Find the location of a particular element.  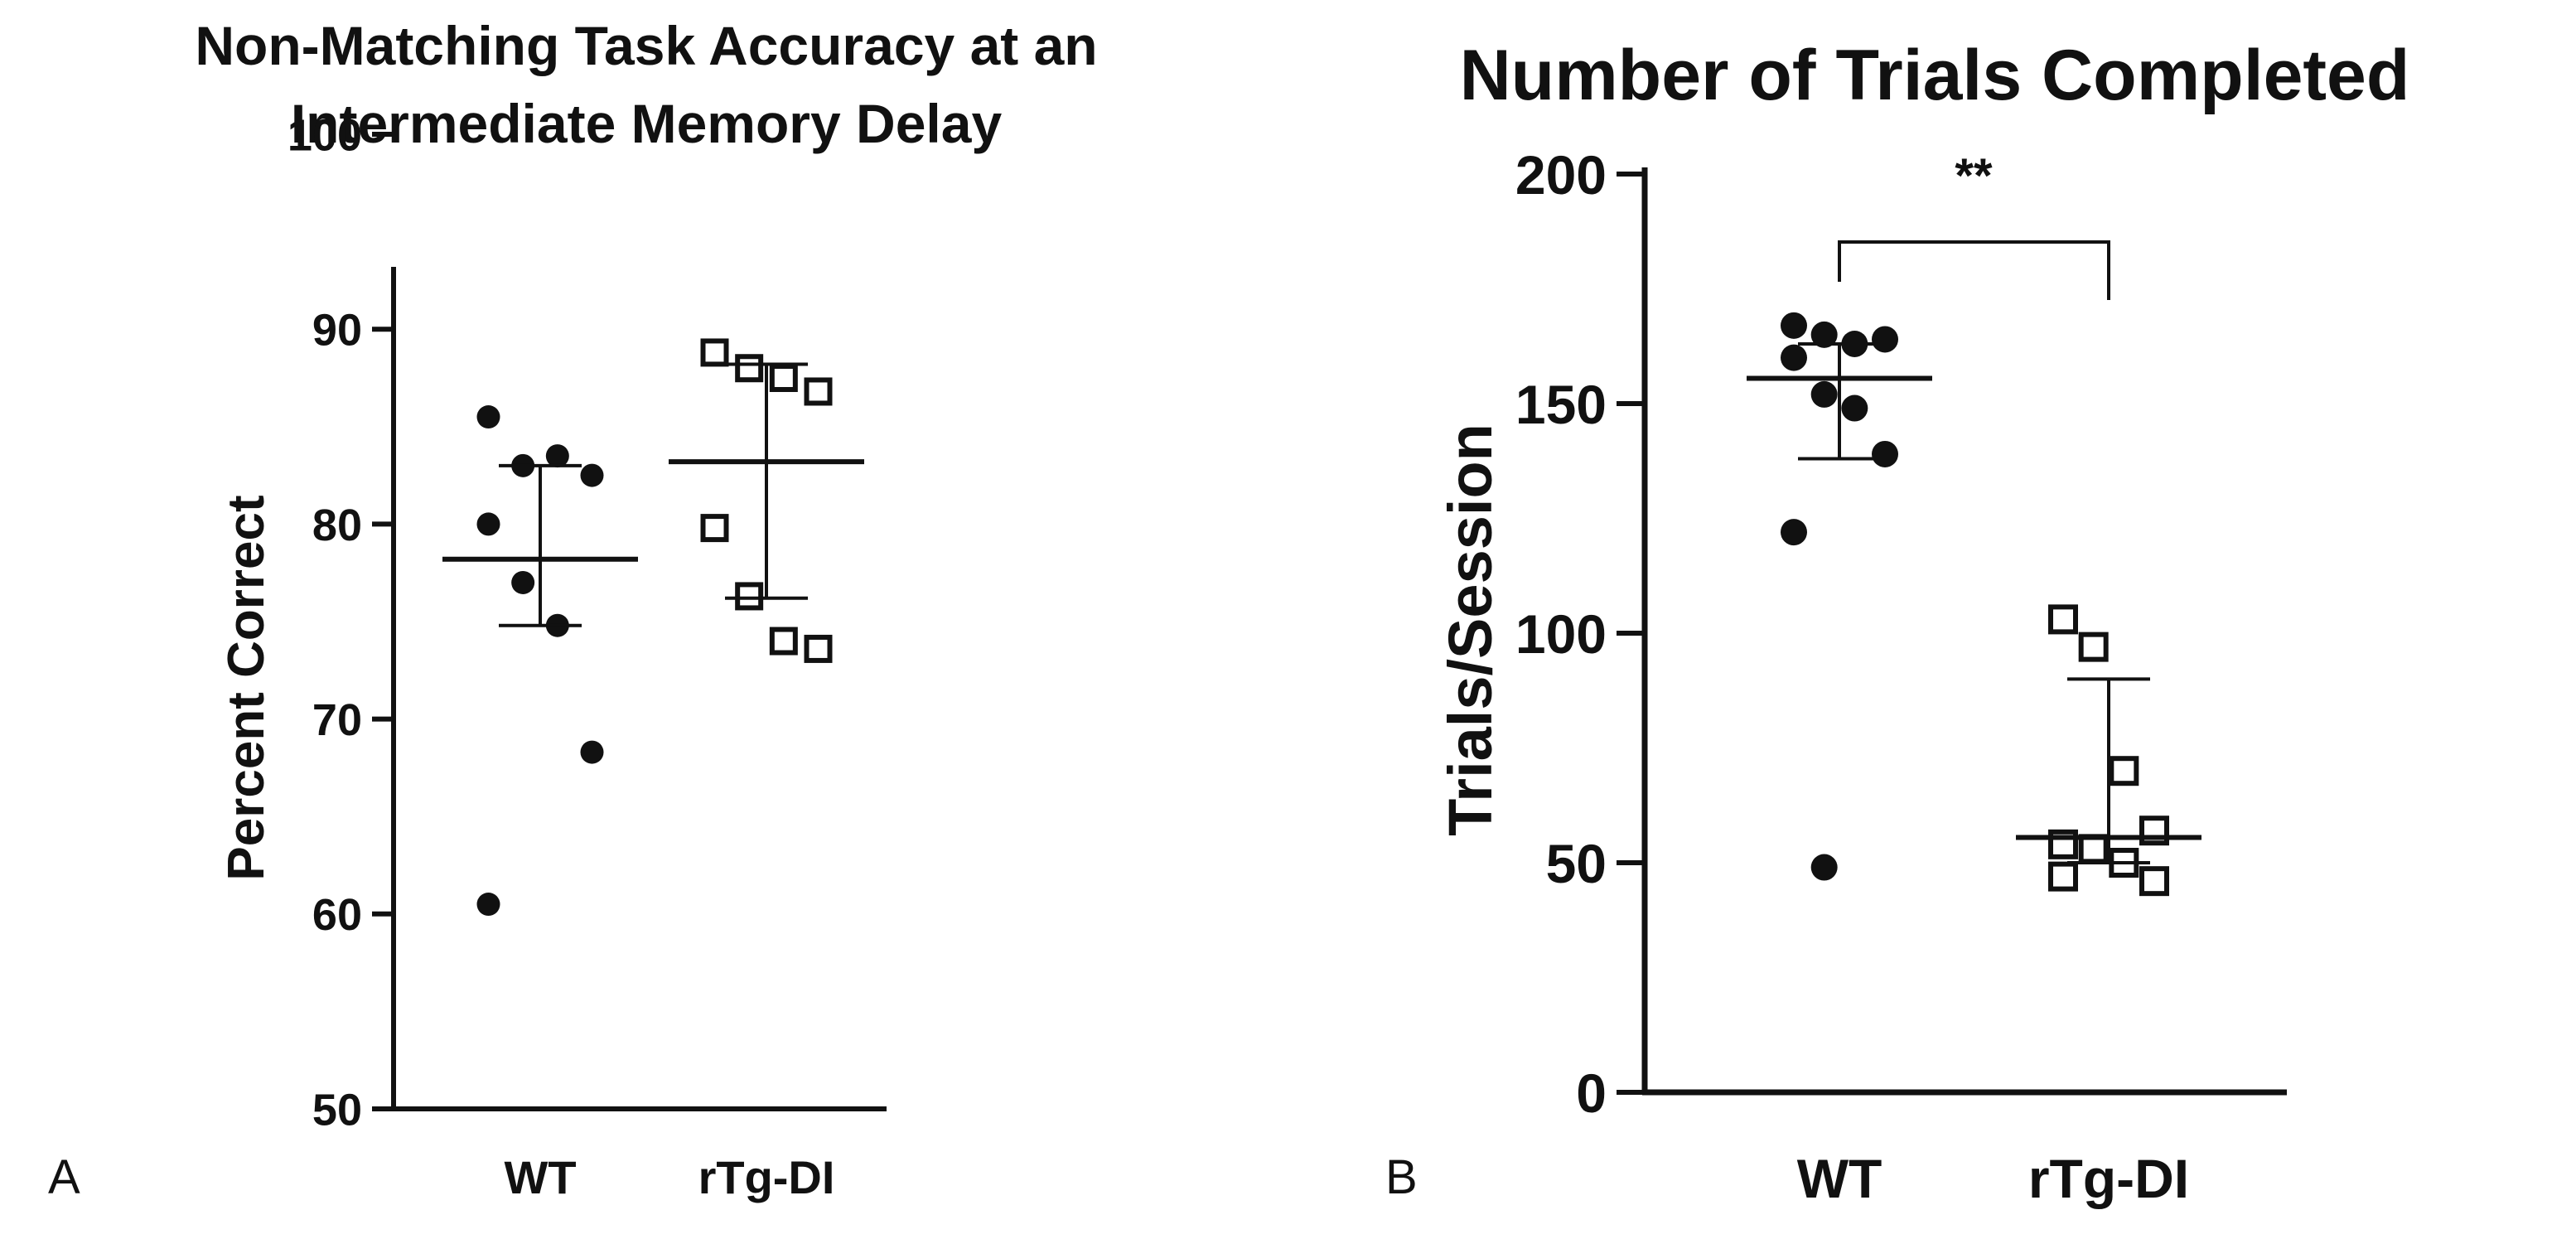

panel-b-marks is located at coordinates (1974, 604).